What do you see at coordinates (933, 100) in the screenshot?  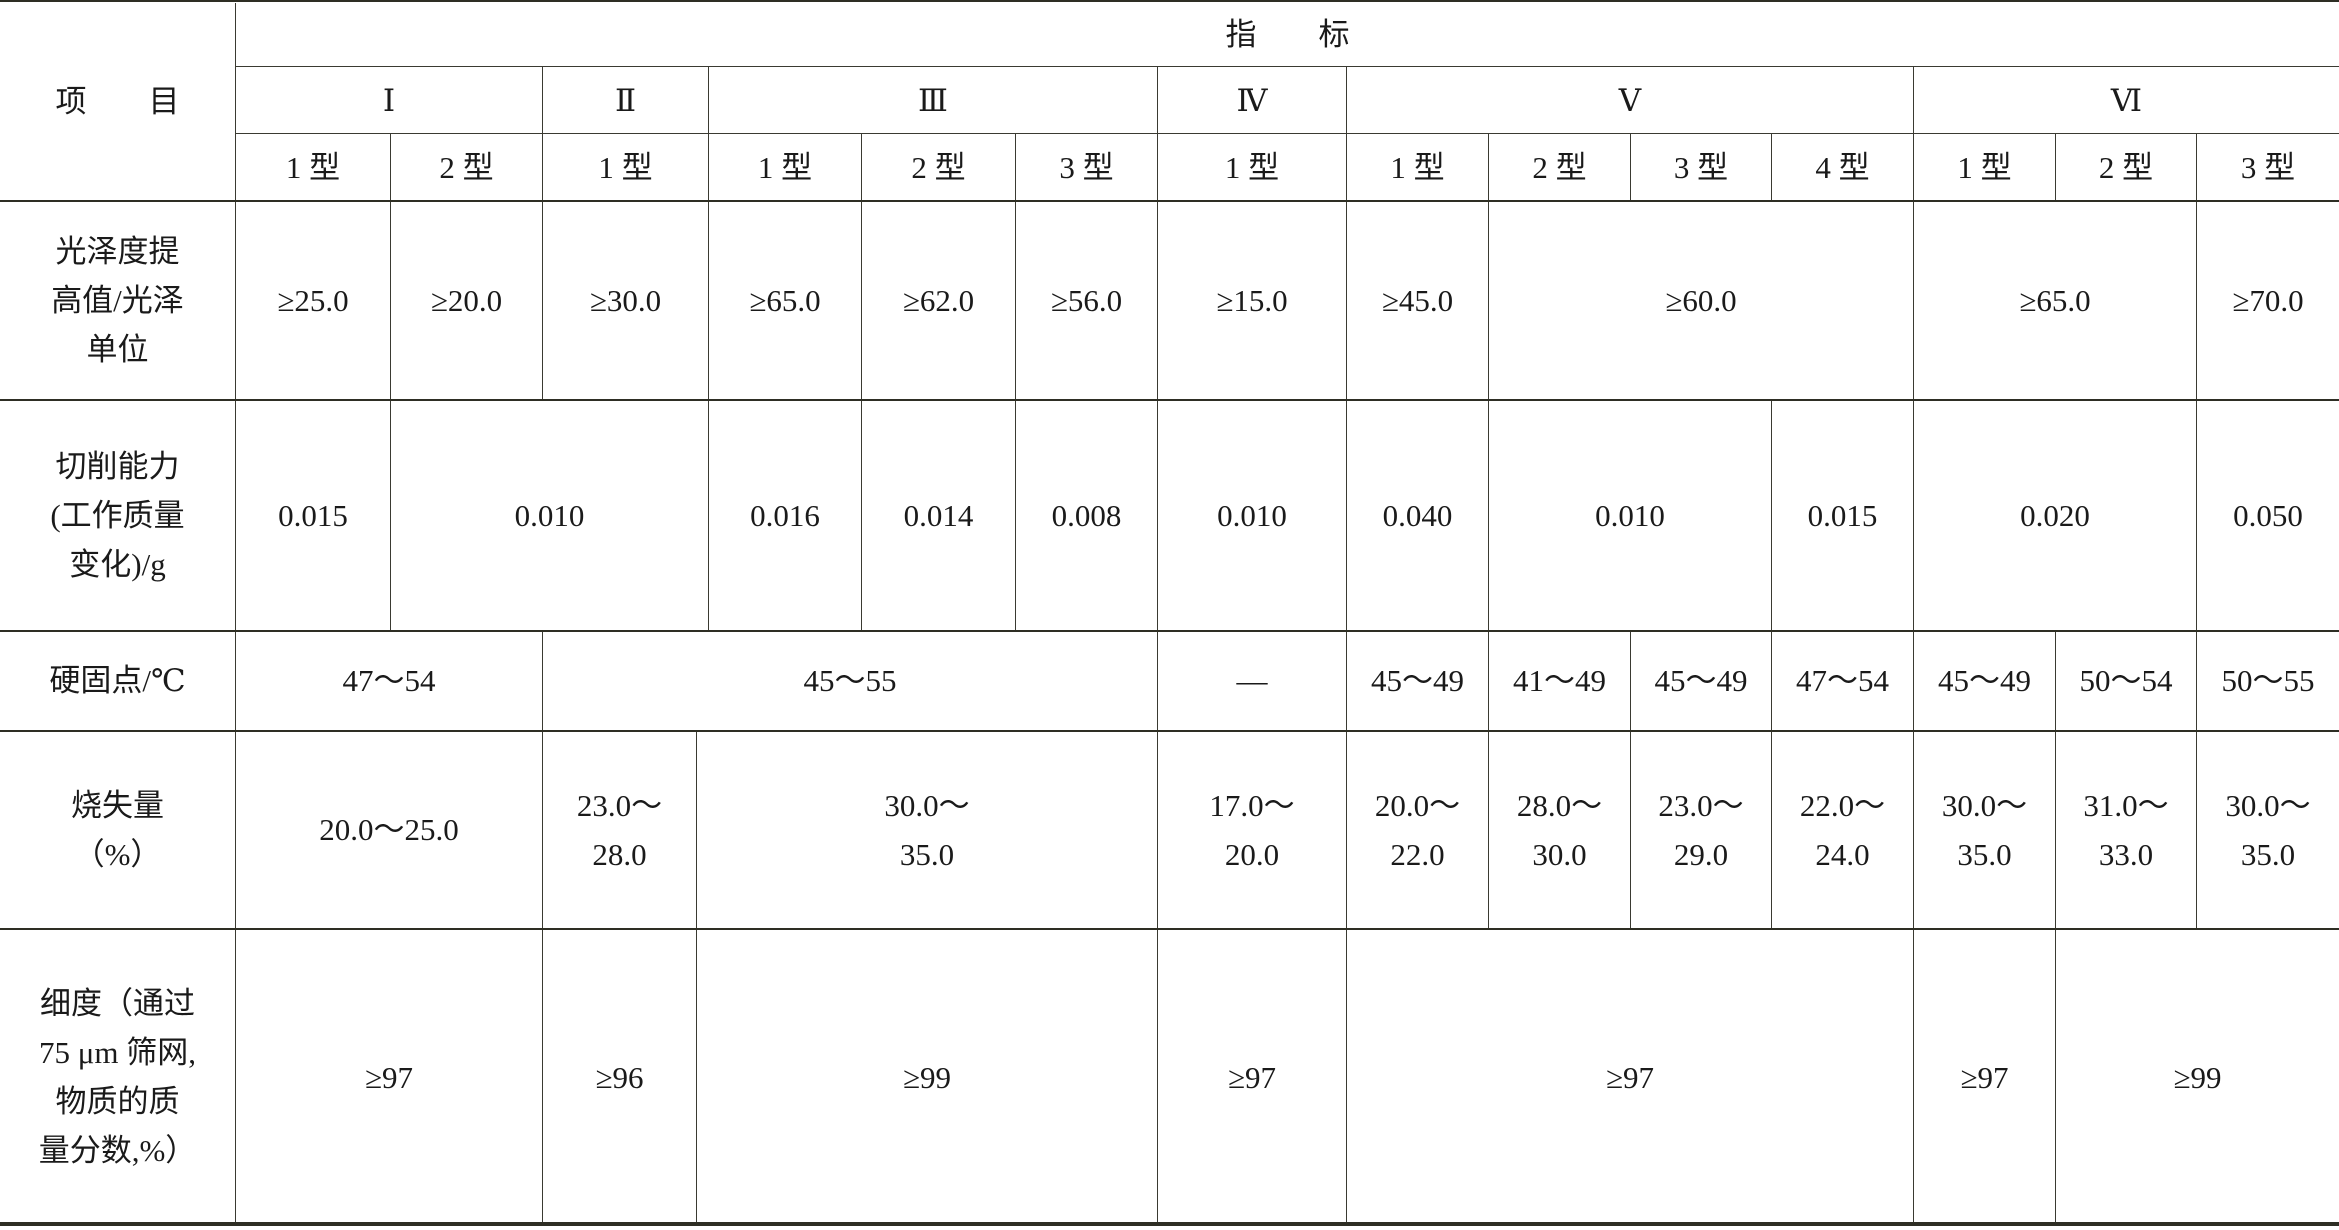 I see `grade-header: Ⅲ` at bounding box center [933, 100].